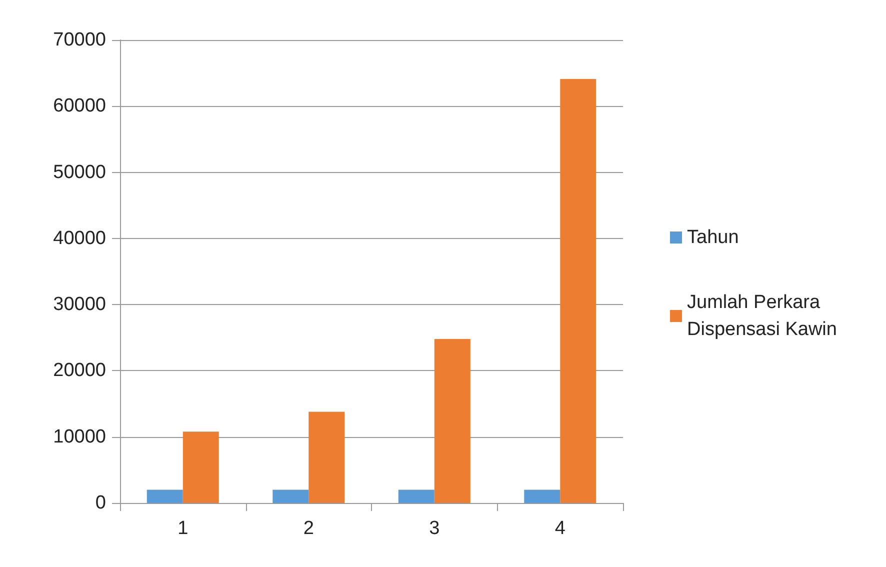 This screenshot has height=567, width=886. What do you see at coordinates (79, 437) in the screenshot?
I see `y-tick-label: 10000` at bounding box center [79, 437].